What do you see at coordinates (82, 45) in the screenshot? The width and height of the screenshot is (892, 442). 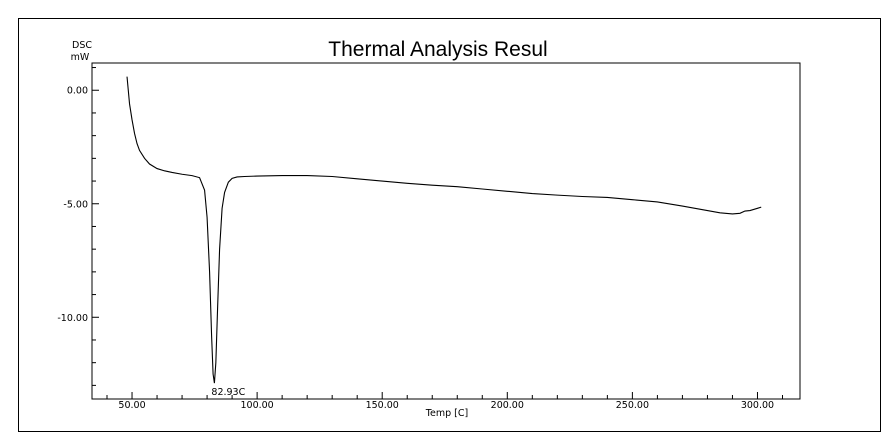 I see `y-axis-label: DSC` at bounding box center [82, 45].